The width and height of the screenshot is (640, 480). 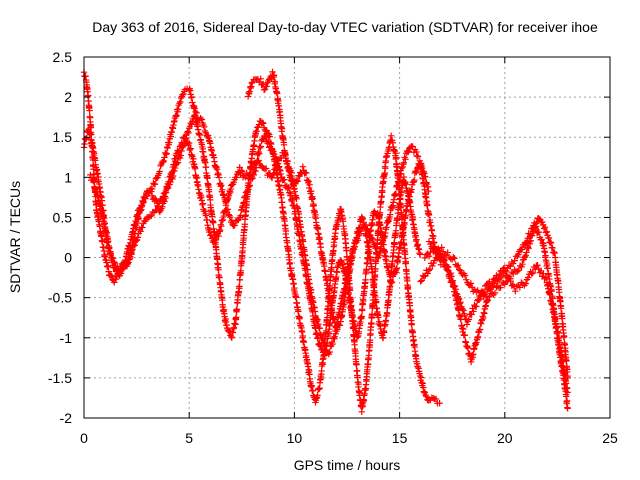 What do you see at coordinates (494, 320) in the screenshot?
I see `series-track-g` at bounding box center [494, 320].